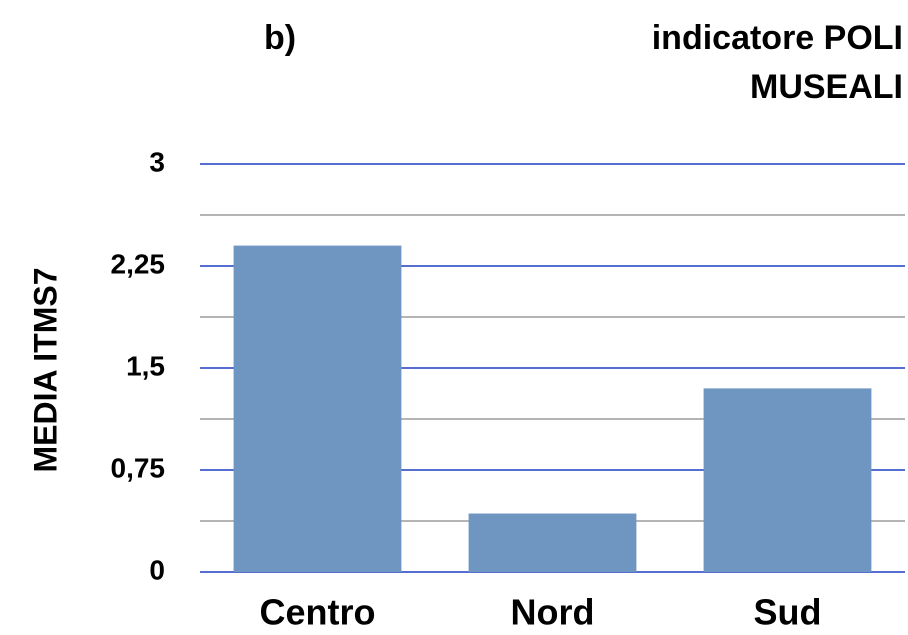 The width and height of the screenshot is (908, 635). I want to click on x-tick-label: Sud, so click(788, 612).